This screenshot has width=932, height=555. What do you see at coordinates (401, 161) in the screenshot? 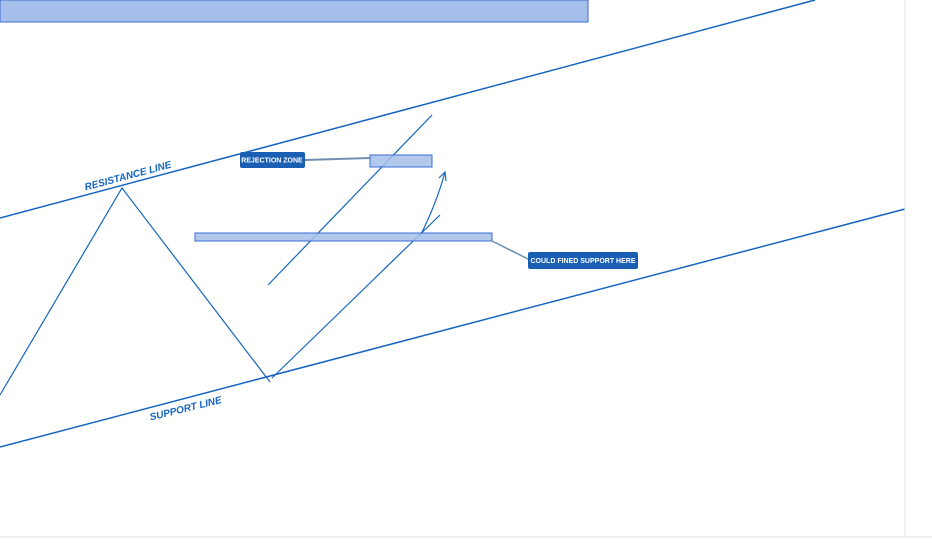
I see `rejection-zone` at bounding box center [401, 161].